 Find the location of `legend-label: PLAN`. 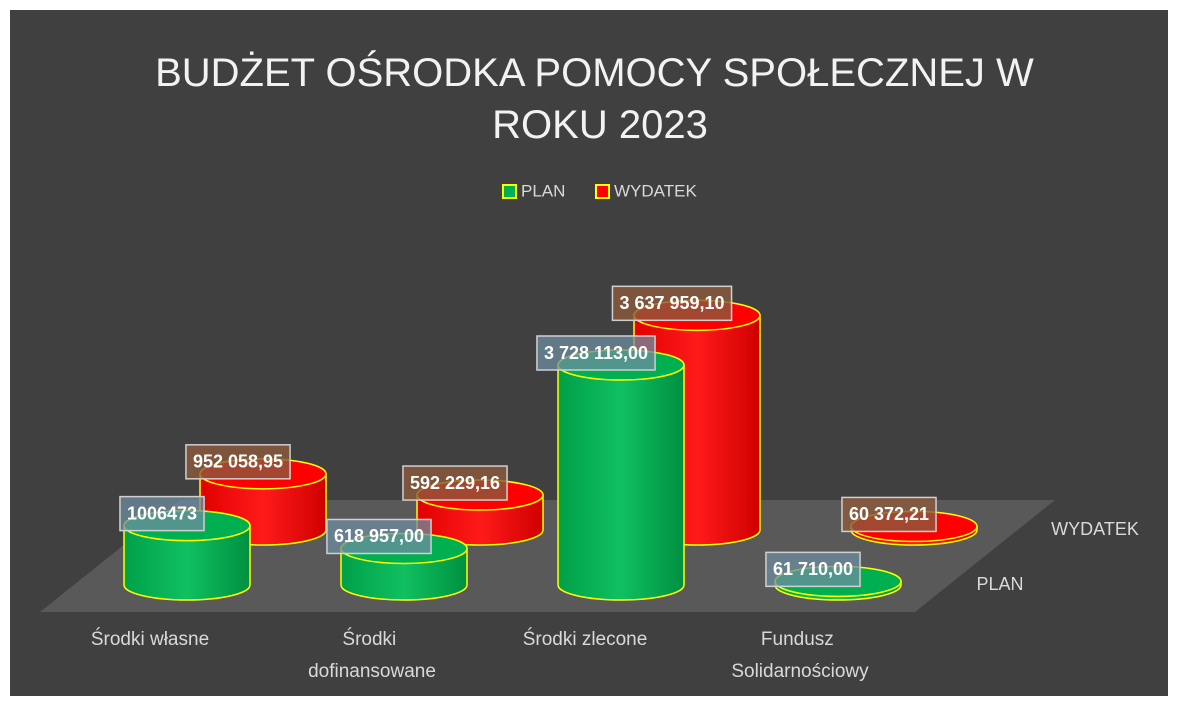

legend-label: PLAN is located at coordinates (543, 190).